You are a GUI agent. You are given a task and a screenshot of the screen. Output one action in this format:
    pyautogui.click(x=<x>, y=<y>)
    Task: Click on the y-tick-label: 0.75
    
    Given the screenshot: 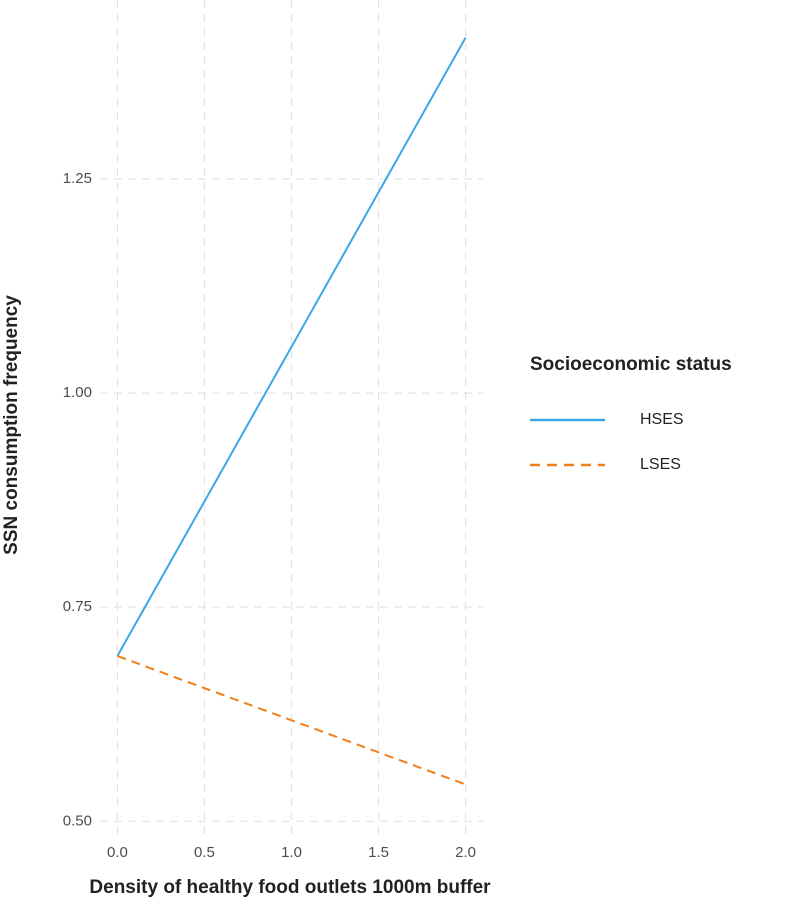 What is the action you would take?
    pyautogui.click(x=77, y=606)
    